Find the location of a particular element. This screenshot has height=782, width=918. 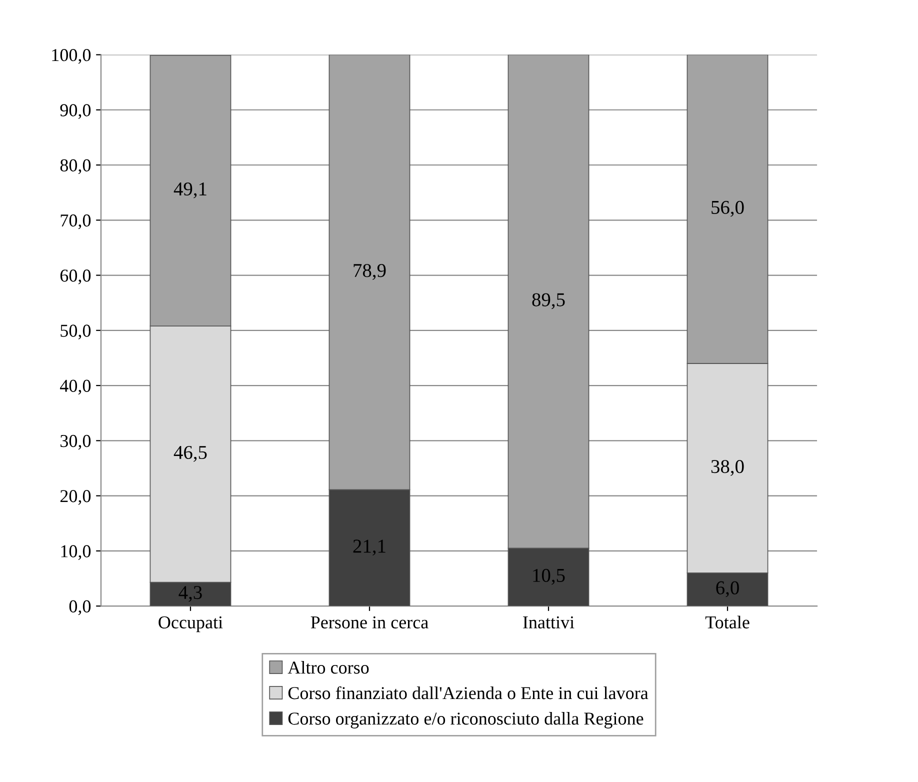

data-label: 10,5 is located at coordinates (549, 576).